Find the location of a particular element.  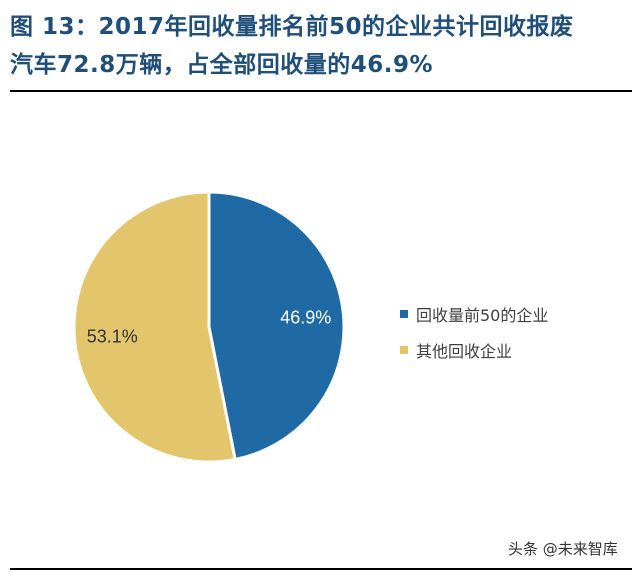

pie-slice-others is located at coordinates (154, 327).